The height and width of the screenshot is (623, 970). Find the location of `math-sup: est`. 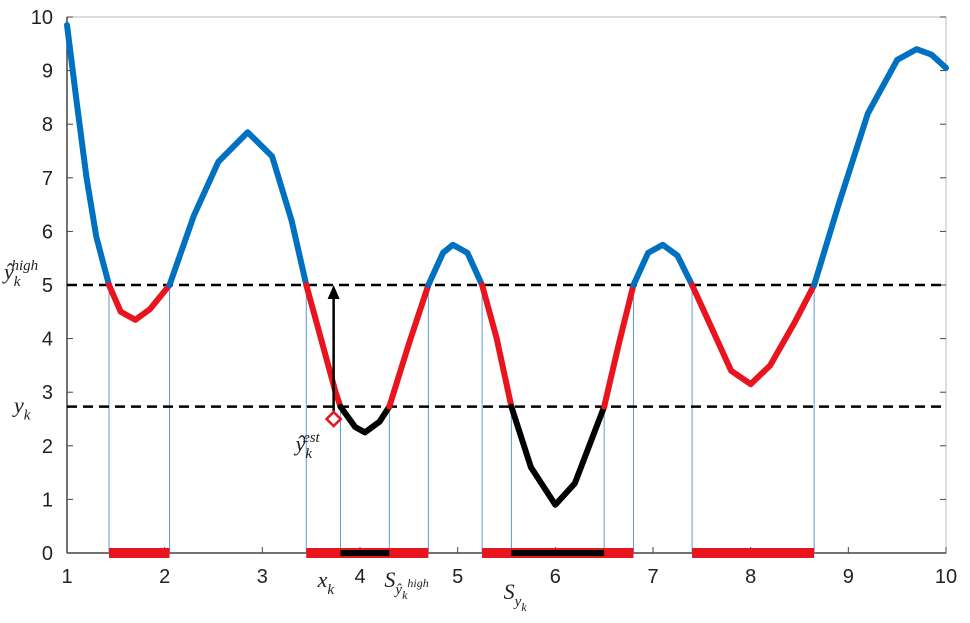

math-sup: est is located at coordinates (311, 438).